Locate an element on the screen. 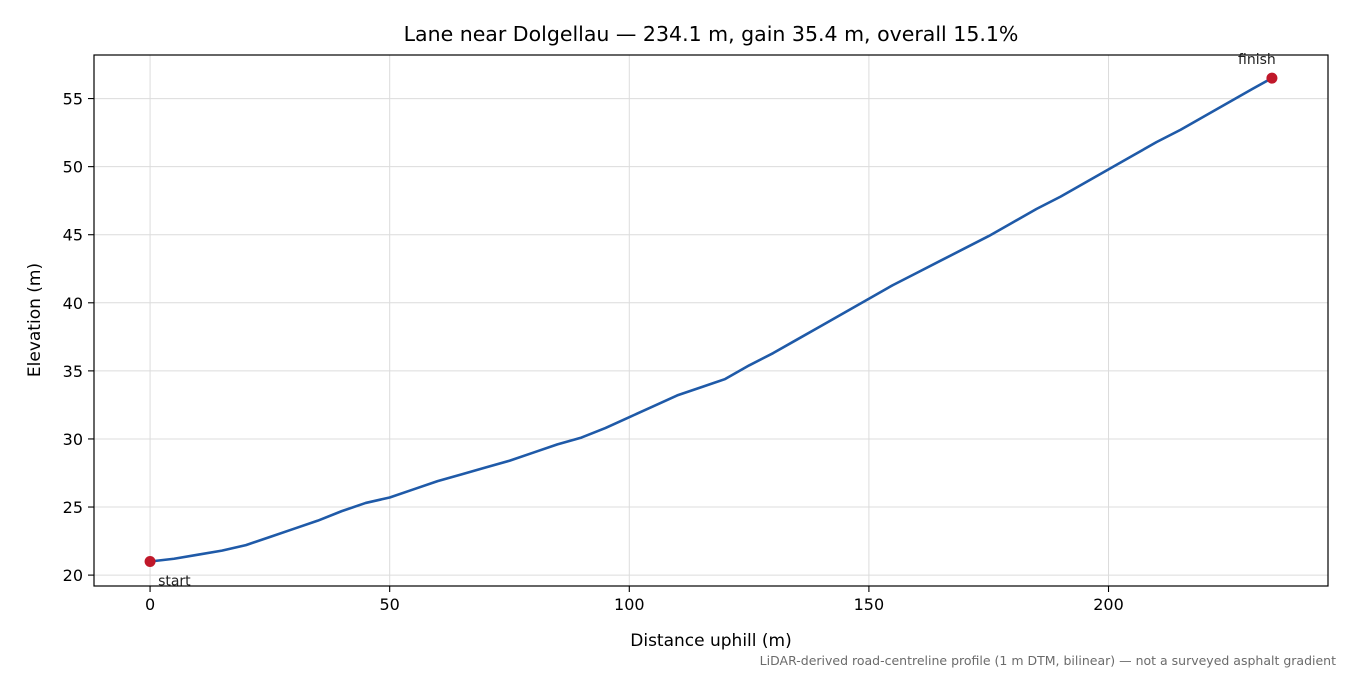 The width and height of the screenshot is (1350, 675). start-label: start is located at coordinates (174, 581).